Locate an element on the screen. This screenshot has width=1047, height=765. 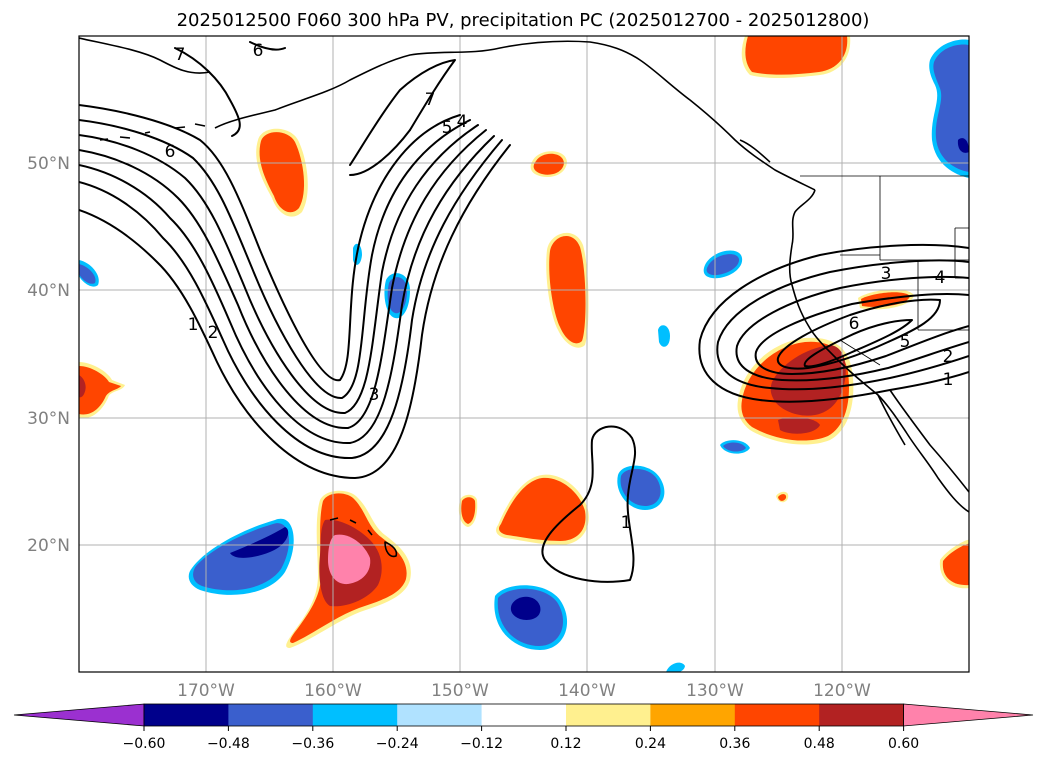
west-coast-usa is located at coordinates (878, 378).